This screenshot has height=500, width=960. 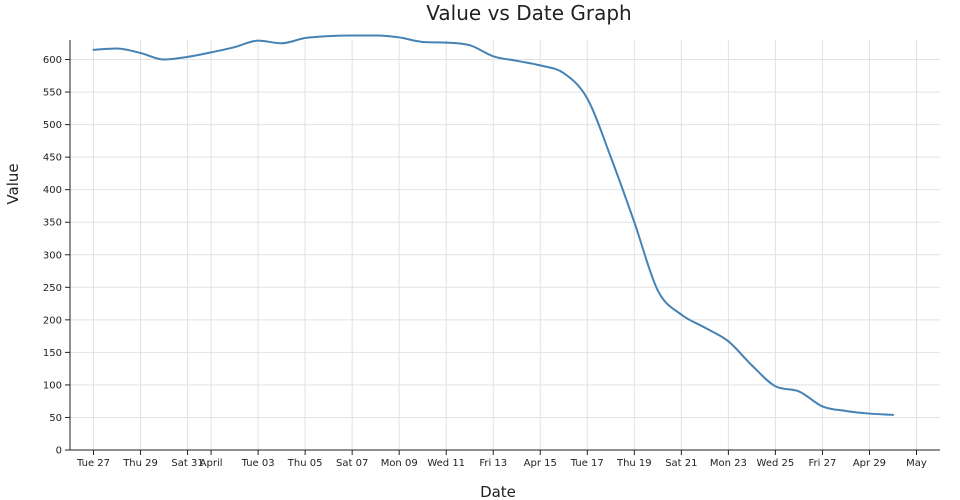 I want to click on x-tick-label: Tue 17, so click(x=587, y=463).